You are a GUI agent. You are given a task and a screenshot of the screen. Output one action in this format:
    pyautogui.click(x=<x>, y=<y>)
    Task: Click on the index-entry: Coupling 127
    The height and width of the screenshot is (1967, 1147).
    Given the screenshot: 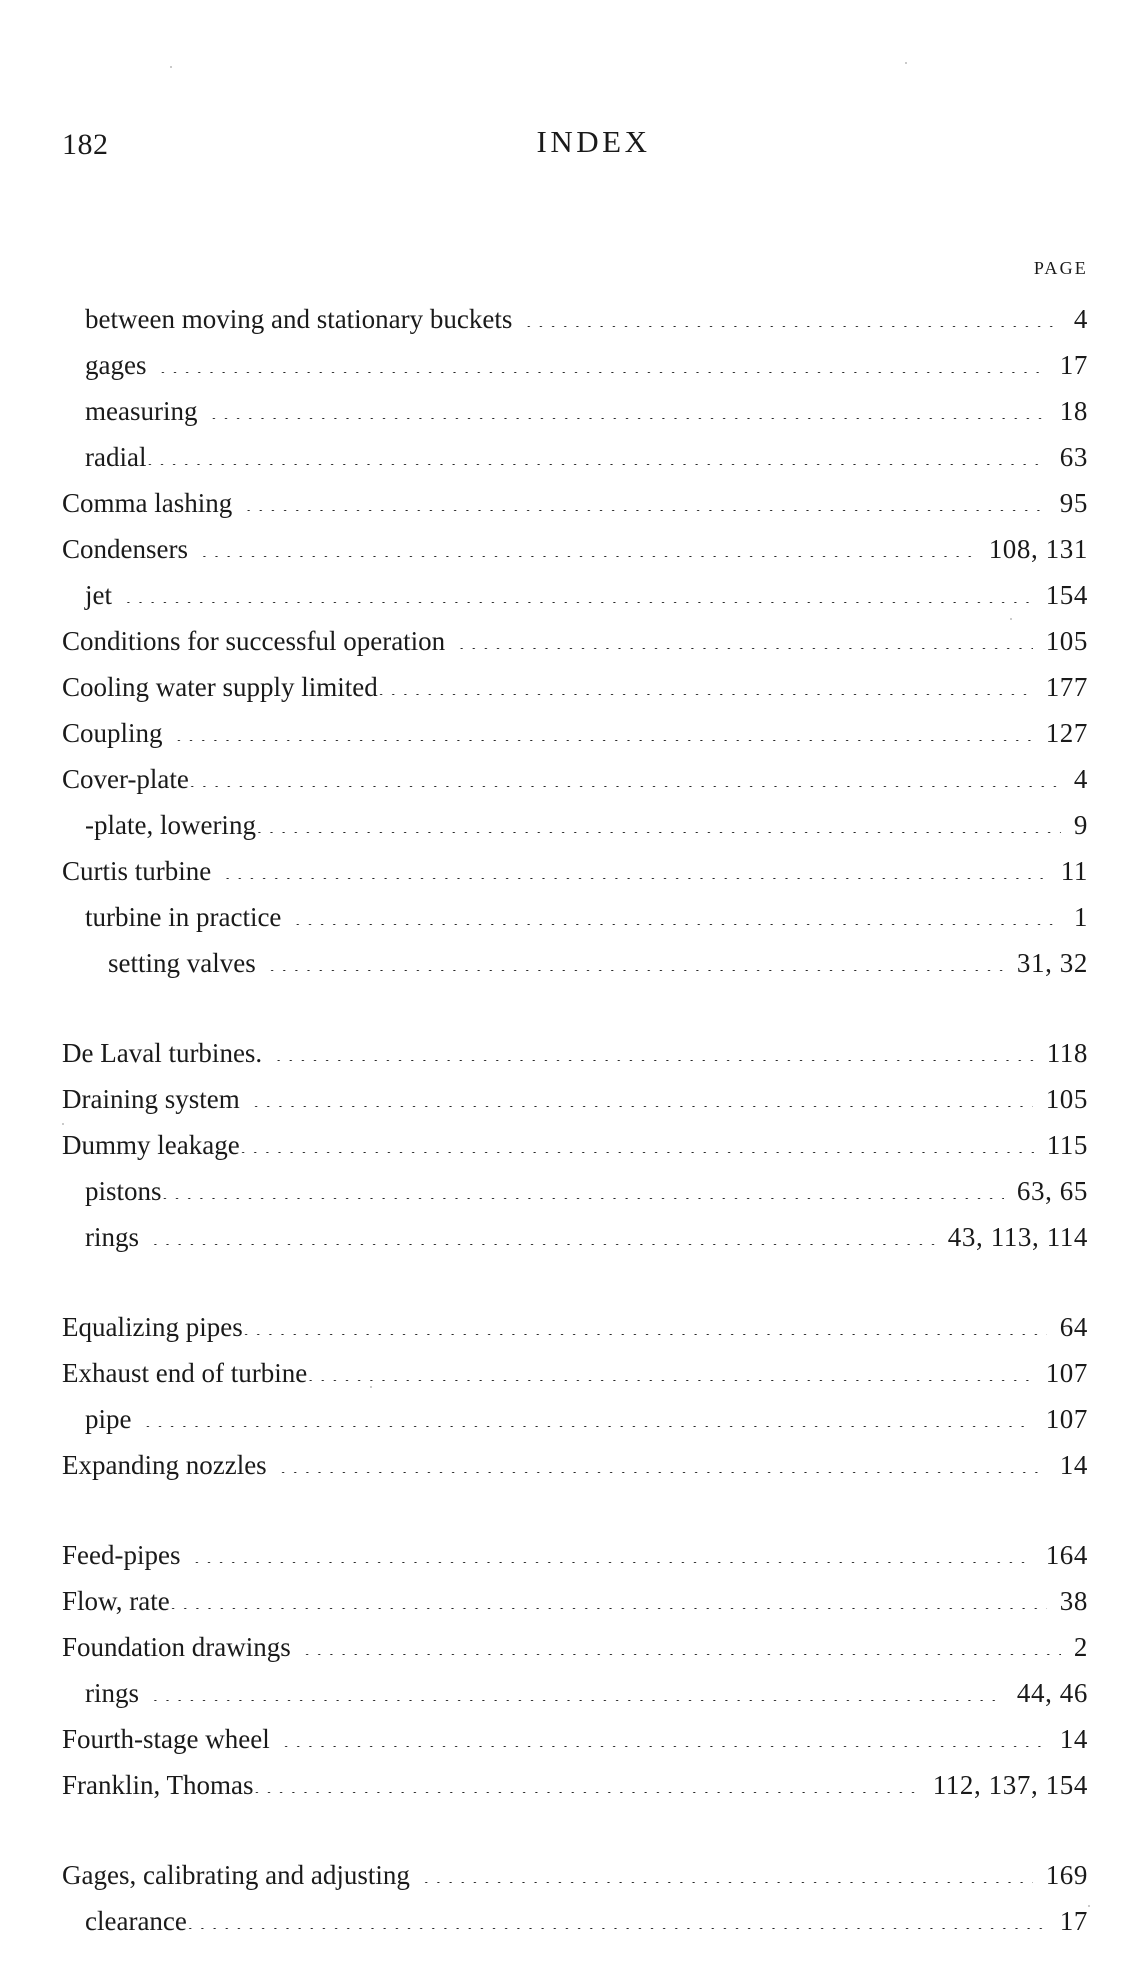 What is the action you would take?
    pyautogui.click(x=573, y=733)
    